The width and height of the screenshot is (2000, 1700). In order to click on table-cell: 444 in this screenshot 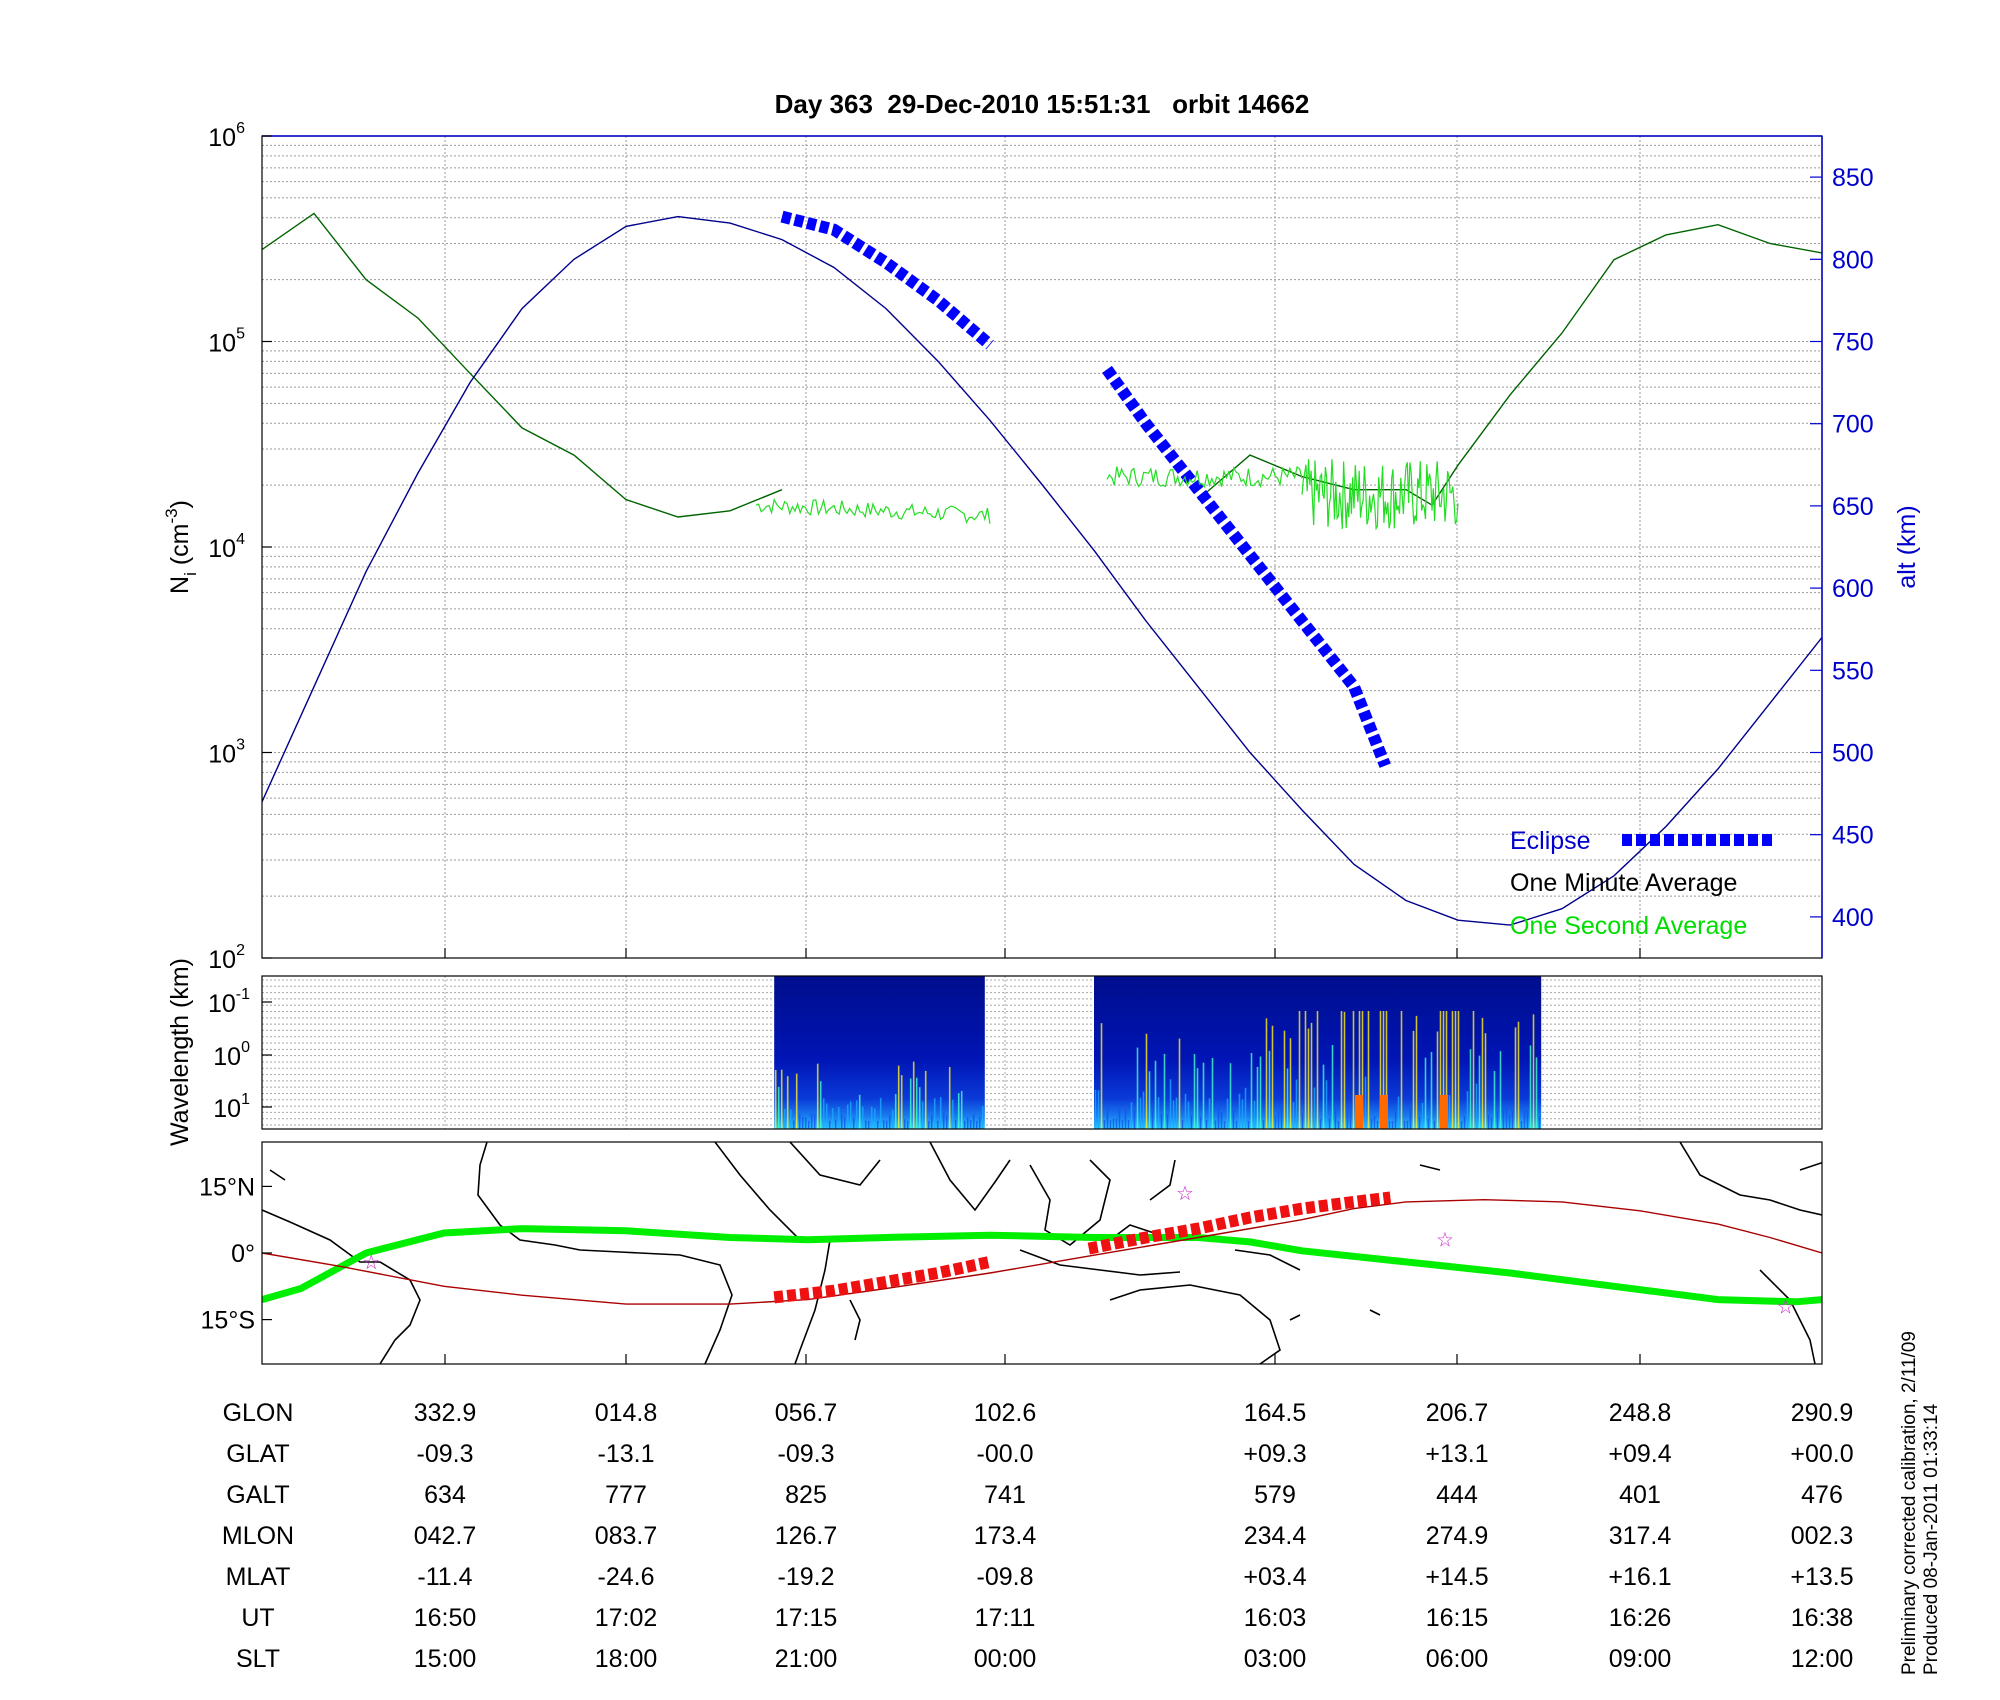, I will do `click(1457, 1495)`.